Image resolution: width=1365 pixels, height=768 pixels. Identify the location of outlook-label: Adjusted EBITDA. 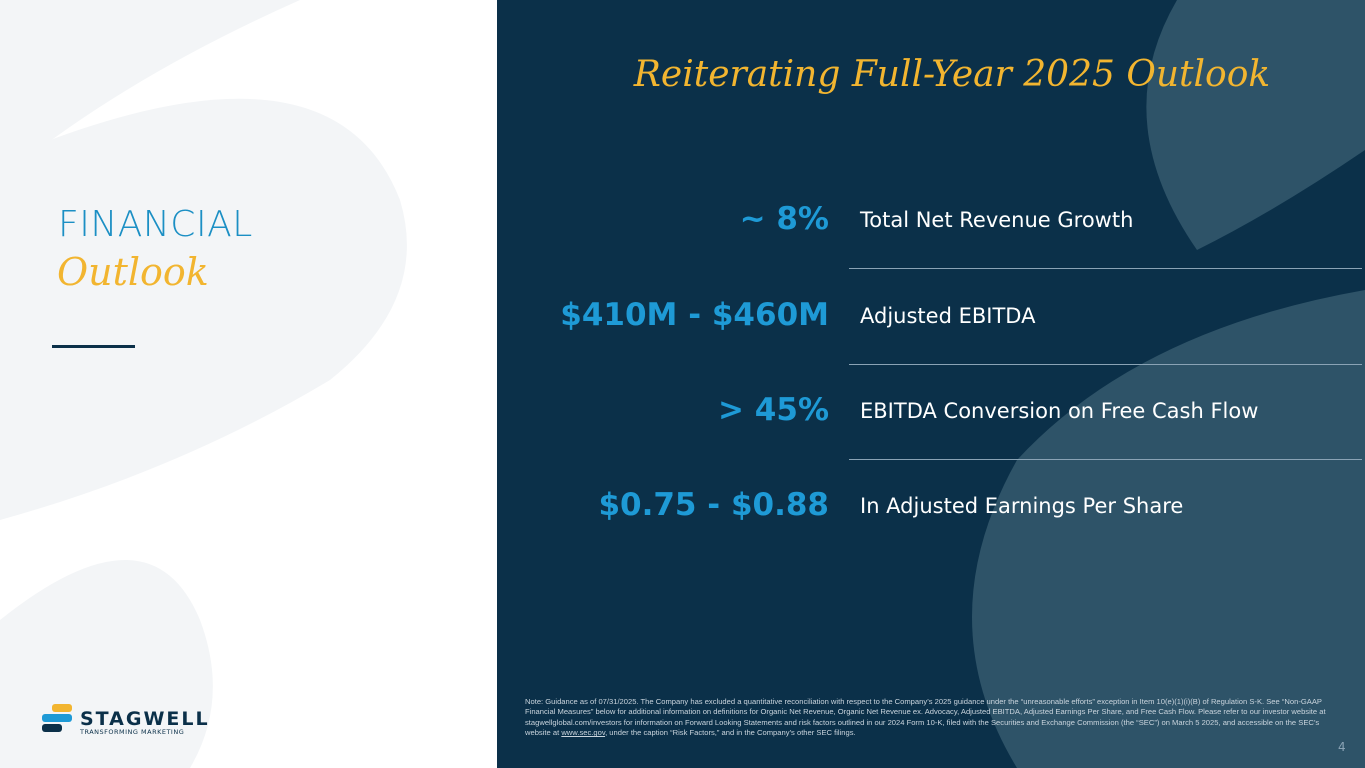
(948, 316).